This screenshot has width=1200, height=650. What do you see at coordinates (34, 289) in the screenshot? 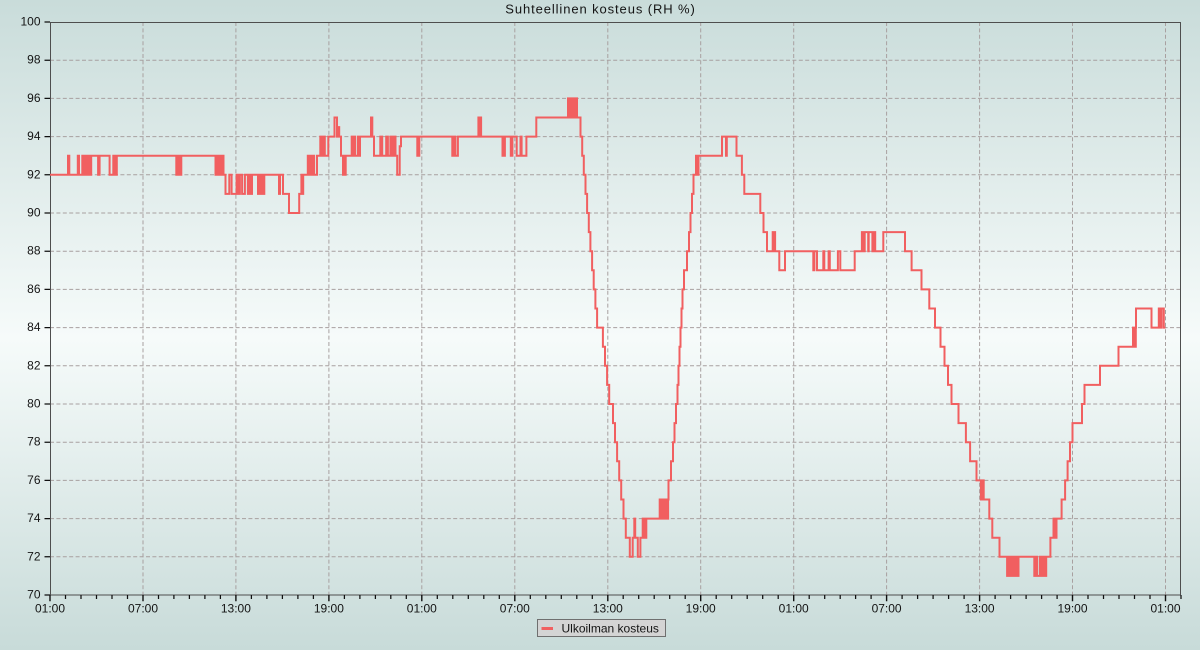
I see `svg-text: 86` at bounding box center [34, 289].